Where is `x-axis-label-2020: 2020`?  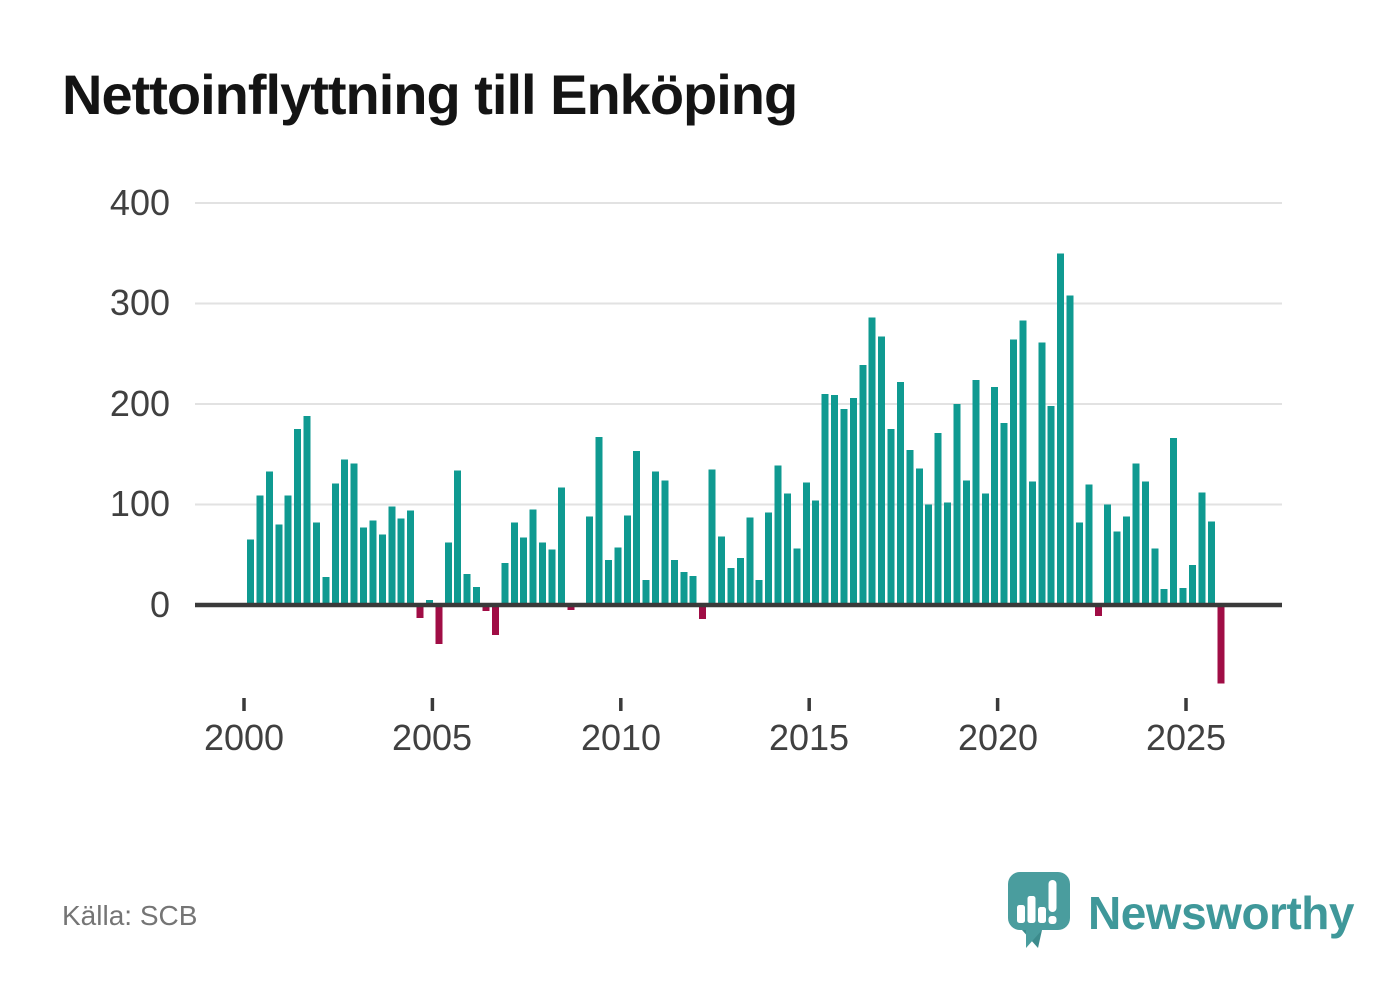
x-axis-label-2020: 2020 is located at coordinates (998, 737).